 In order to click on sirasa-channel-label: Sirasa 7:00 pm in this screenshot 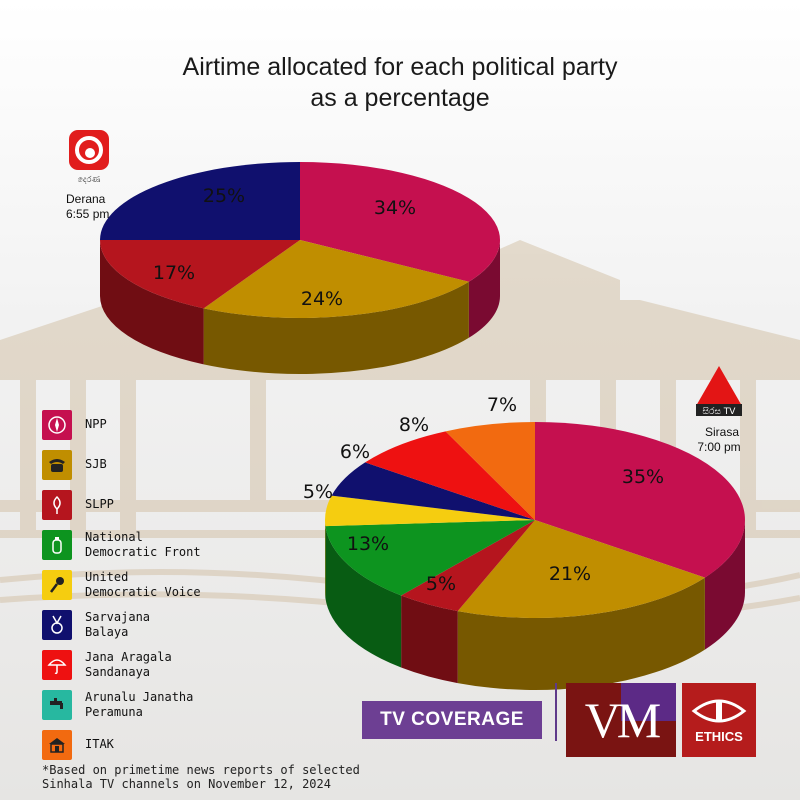, I will do `click(722, 440)`.